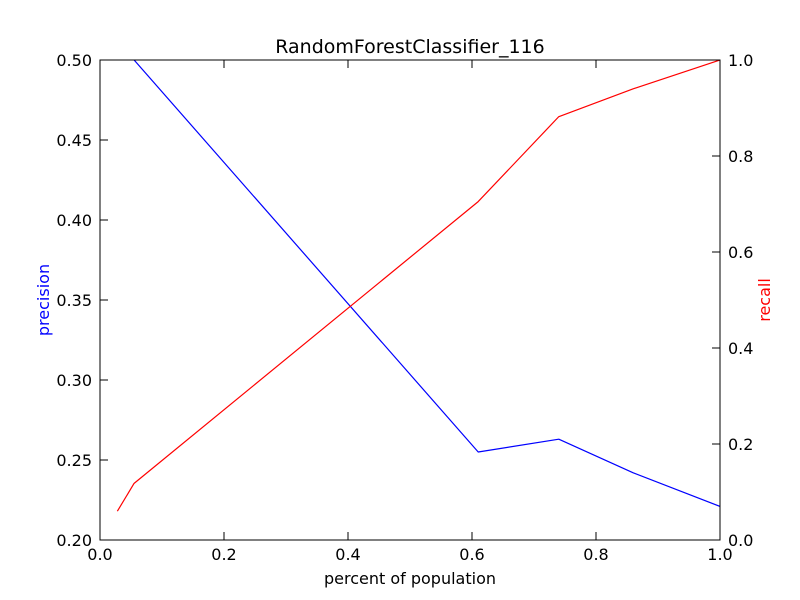 This screenshot has width=800, height=600. What do you see at coordinates (740, 348) in the screenshot?
I see `y-tick-label-right: 0.4` at bounding box center [740, 348].